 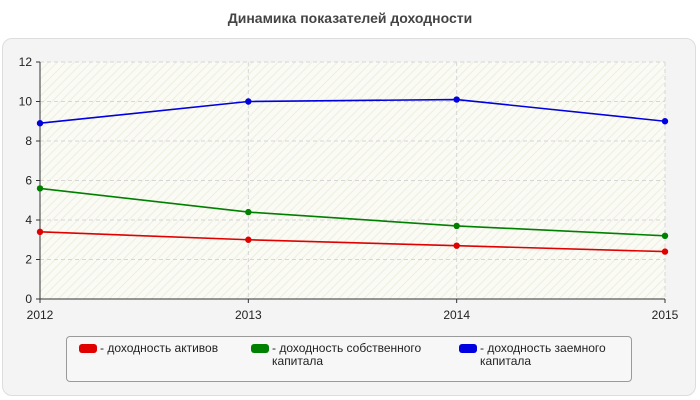 What do you see at coordinates (28, 260) in the screenshot?
I see `y-tick-label: 2` at bounding box center [28, 260].